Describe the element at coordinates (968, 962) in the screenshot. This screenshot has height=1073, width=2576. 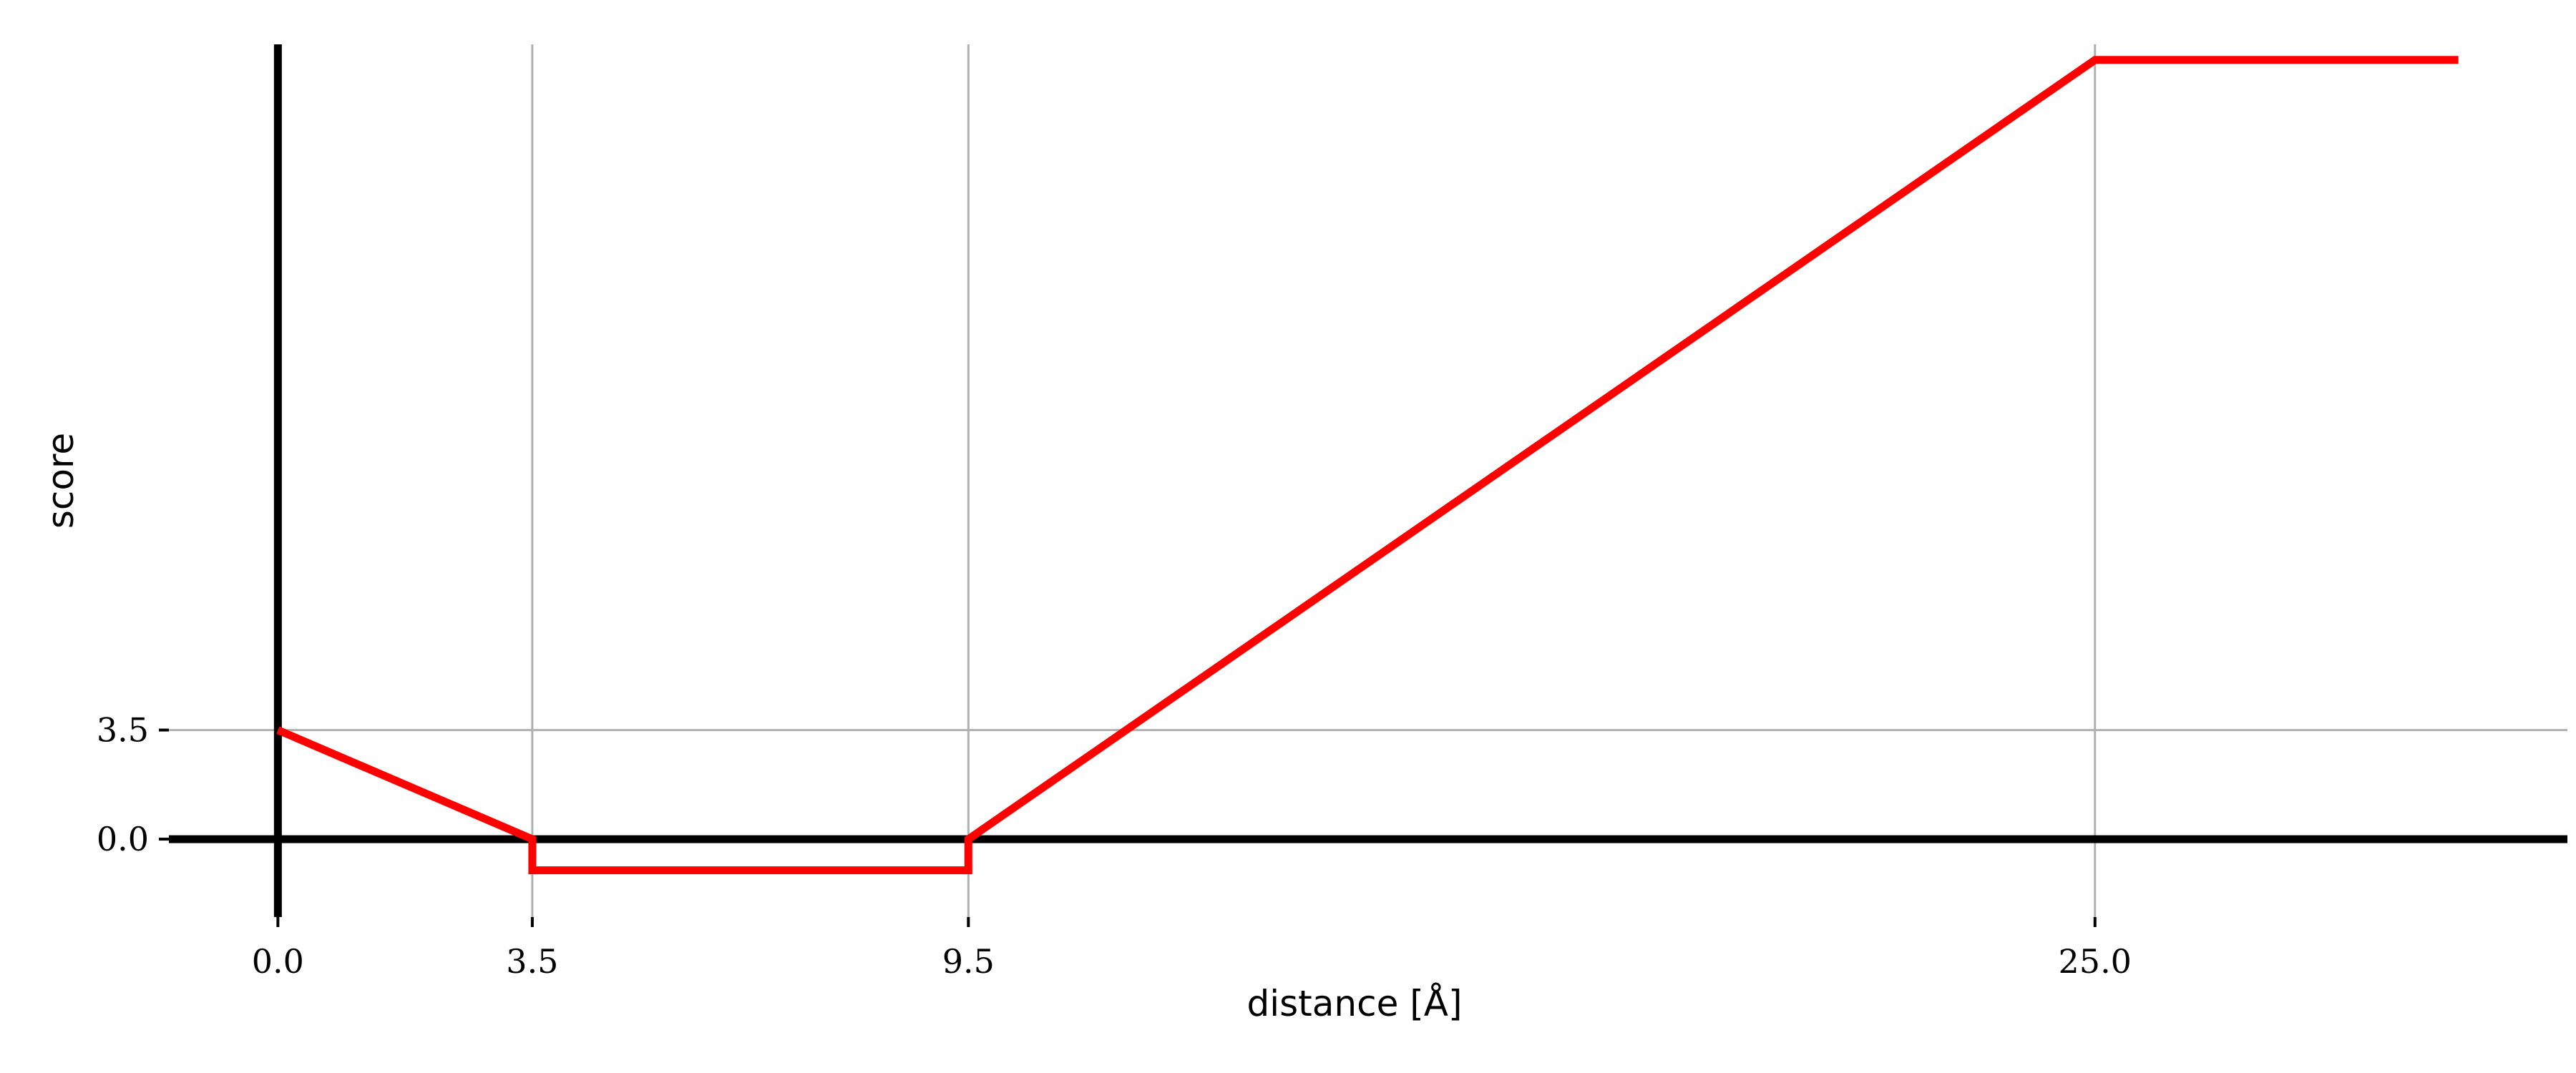
I see `x-tick-label-2: 9.5` at that location.